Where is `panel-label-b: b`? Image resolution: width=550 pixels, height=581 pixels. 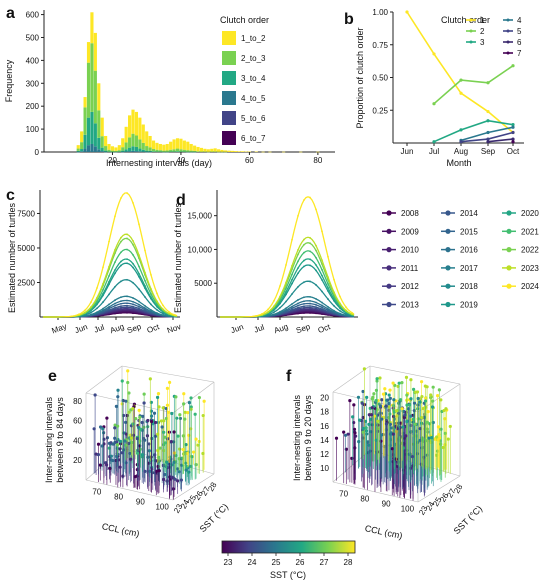
panel-label-b: b is located at coordinates (349, 19).